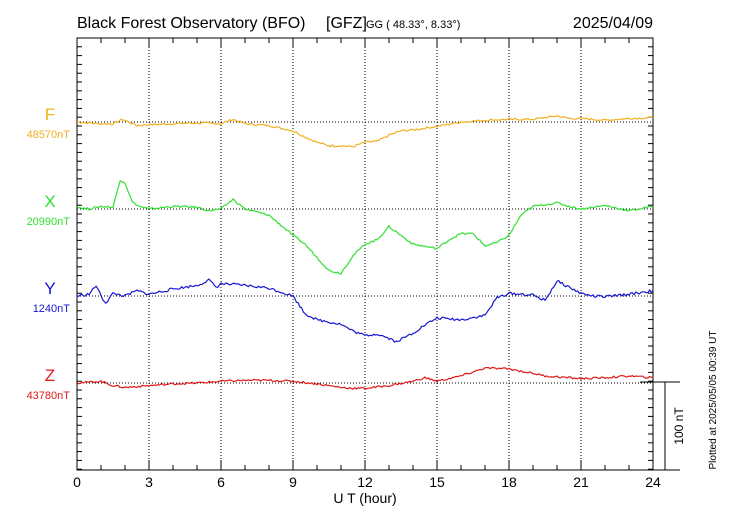 The image size is (730, 520). Describe the element at coordinates (49, 253) in the screenshot. I see `series-labels: F 48570nT X 20990nT Y 1240nT Z 43780nT` at that location.